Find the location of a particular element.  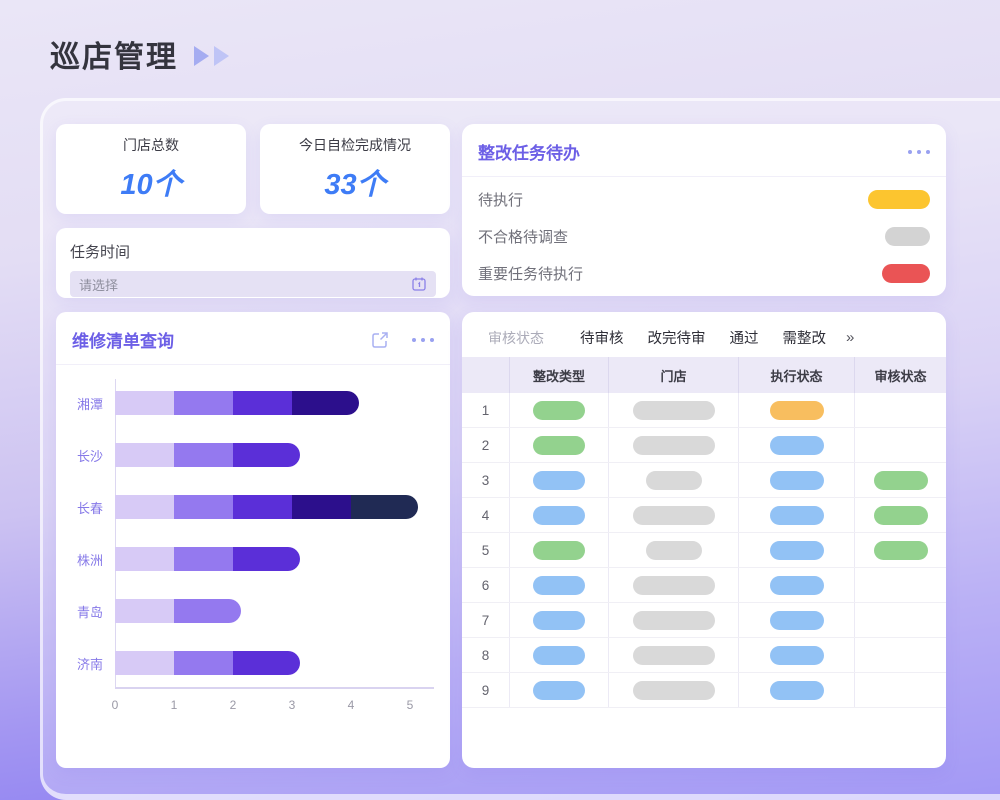

stat-value: 10个 is located at coordinates (151, 185).